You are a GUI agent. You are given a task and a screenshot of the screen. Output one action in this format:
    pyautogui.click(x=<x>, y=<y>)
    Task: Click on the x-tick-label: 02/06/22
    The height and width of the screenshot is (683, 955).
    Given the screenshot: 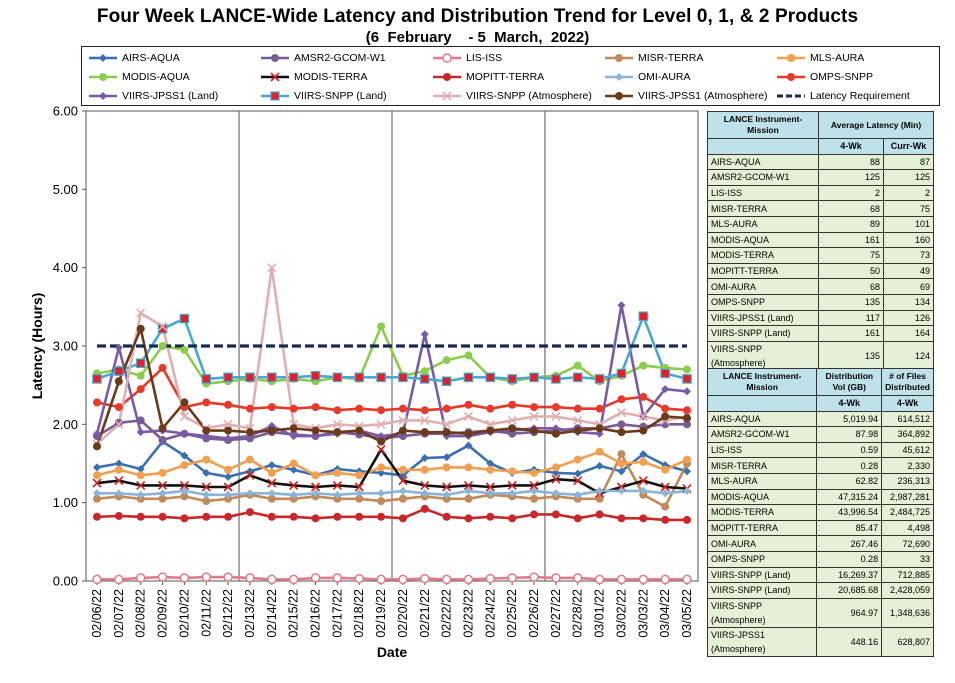 What is the action you would take?
    pyautogui.click(x=97, y=613)
    